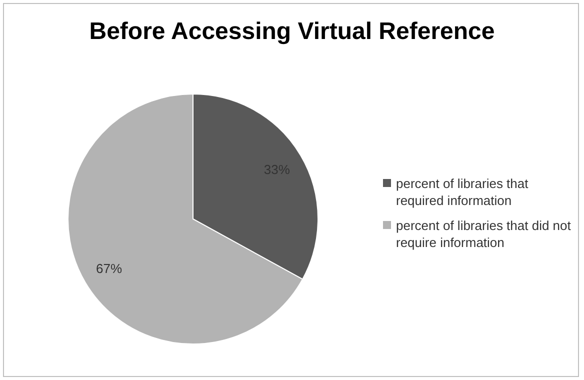 Image resolution: width=584 pixels, height=380 pixels. I want to click on data-label: 67%, so click(109, 268).